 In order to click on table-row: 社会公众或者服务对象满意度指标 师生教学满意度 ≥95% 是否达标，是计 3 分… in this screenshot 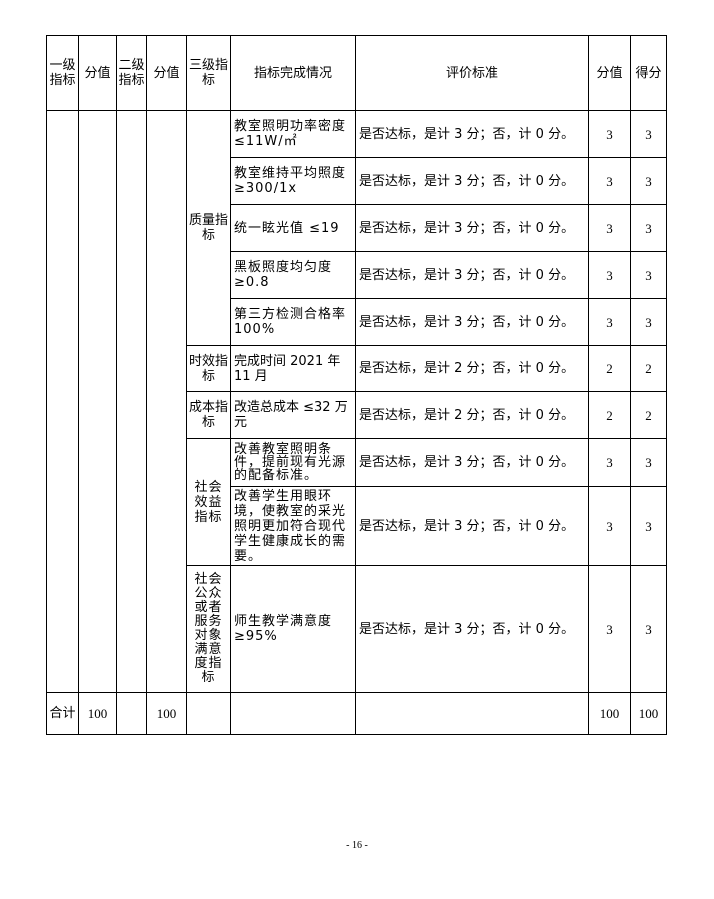, I will do `click(357, 629)`.